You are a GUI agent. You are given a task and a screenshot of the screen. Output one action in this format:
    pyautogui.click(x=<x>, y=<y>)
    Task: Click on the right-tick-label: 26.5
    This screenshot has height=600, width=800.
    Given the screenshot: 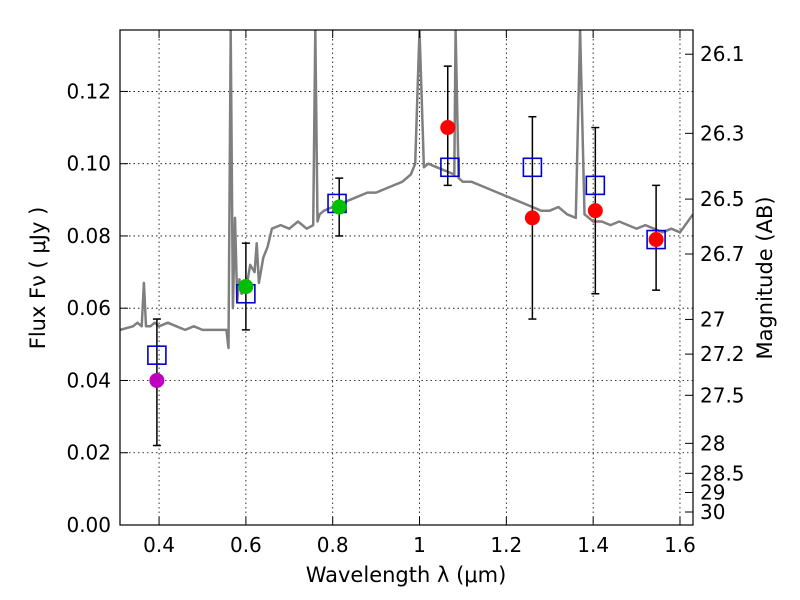 What is the action you would take?
    pyautogui.click(x=722, y=199)
    